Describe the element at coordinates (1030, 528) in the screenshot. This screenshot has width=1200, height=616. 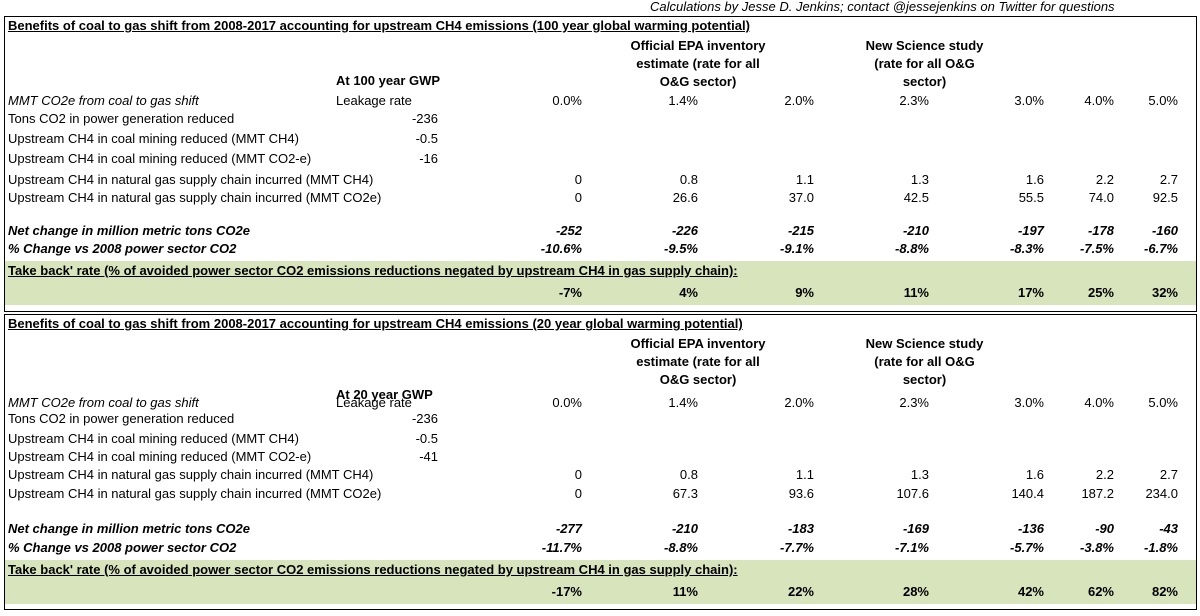
I see `net-change-value: -136` at that location.